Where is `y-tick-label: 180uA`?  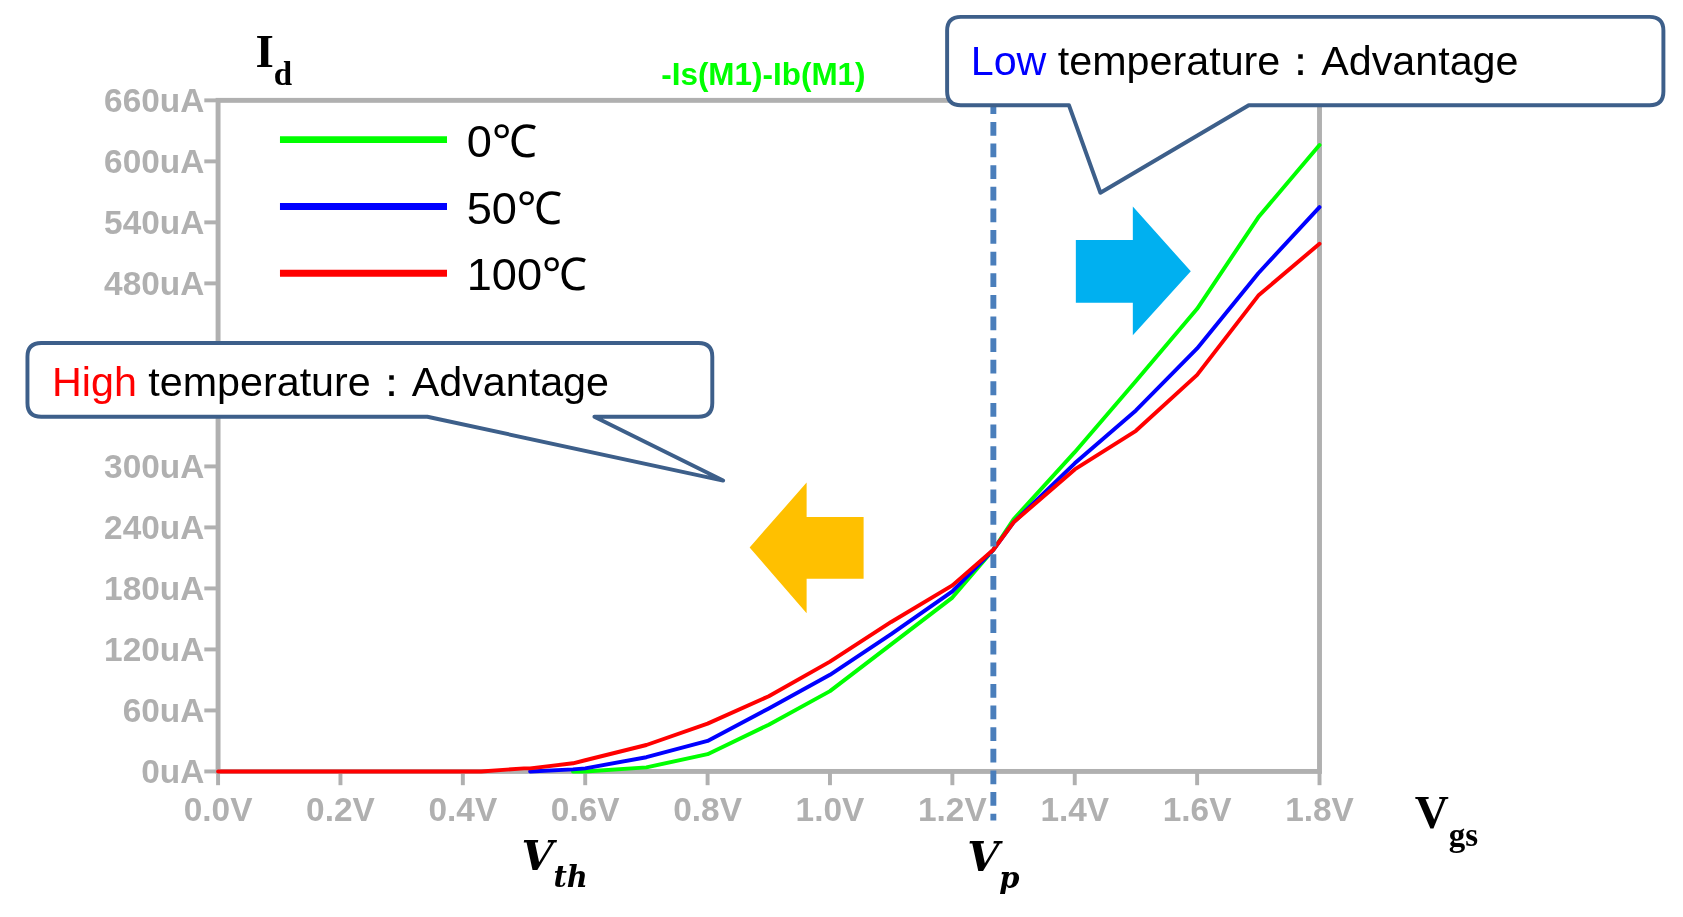
y-tick-label: 180uA is located at coordinates (154, 589).